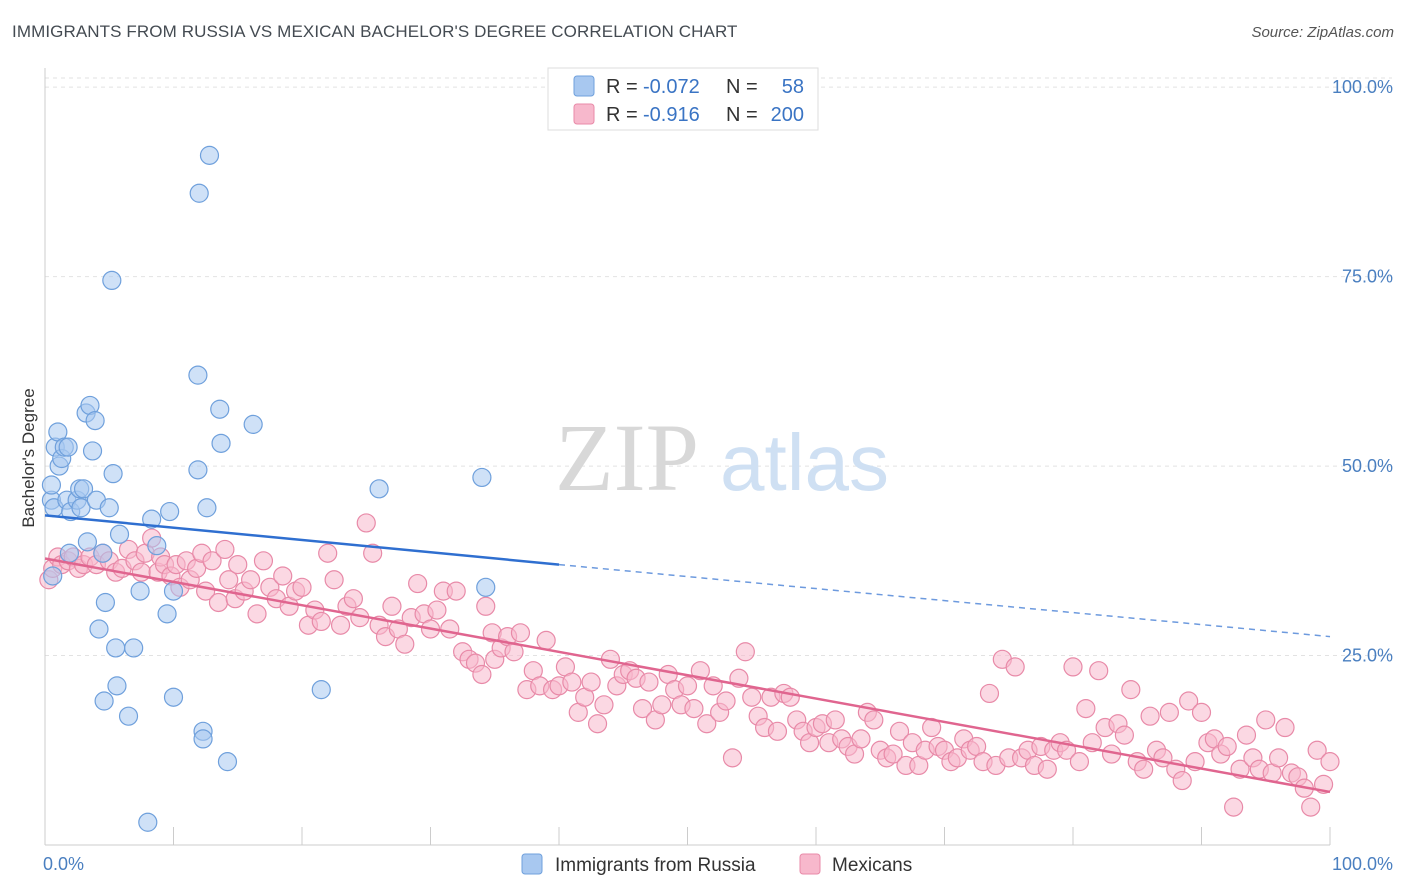 The width and height of the screenshot is (1406, 892). Describe the element at coordinates (1367, 656) in the screenshot. I see `y-tick-label-0: 25.0%` at that location.